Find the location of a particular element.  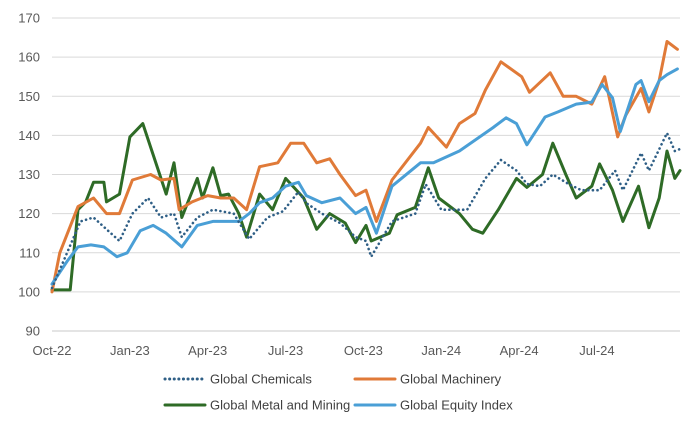

x-tick-label: Jan-23 is located at coordinates (130, 350).